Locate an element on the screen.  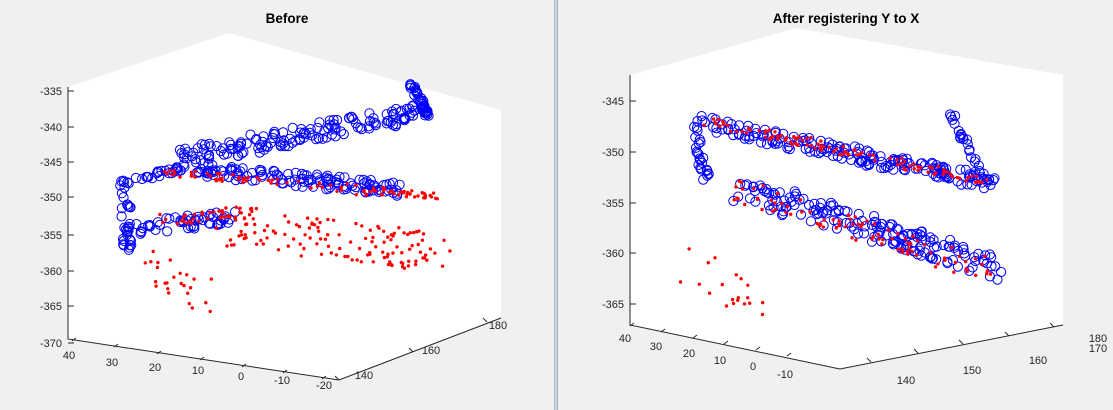
x-tick-label: 0 is located at coordinates (241, 377).